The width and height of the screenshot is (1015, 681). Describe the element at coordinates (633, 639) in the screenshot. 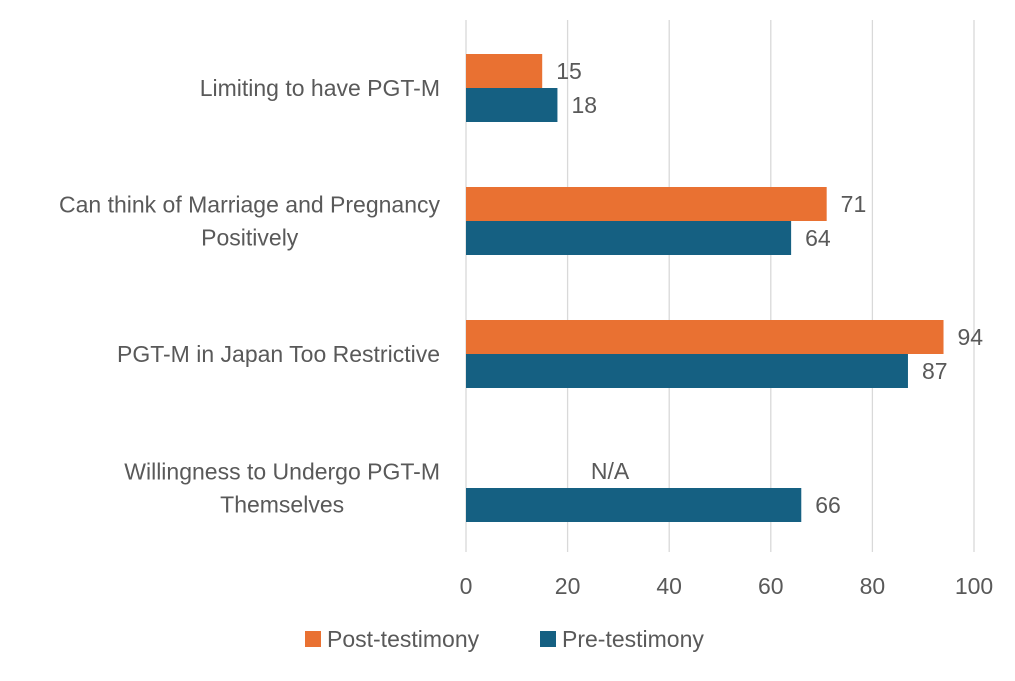

I see `legend-label: Pre-testimony` at that location.